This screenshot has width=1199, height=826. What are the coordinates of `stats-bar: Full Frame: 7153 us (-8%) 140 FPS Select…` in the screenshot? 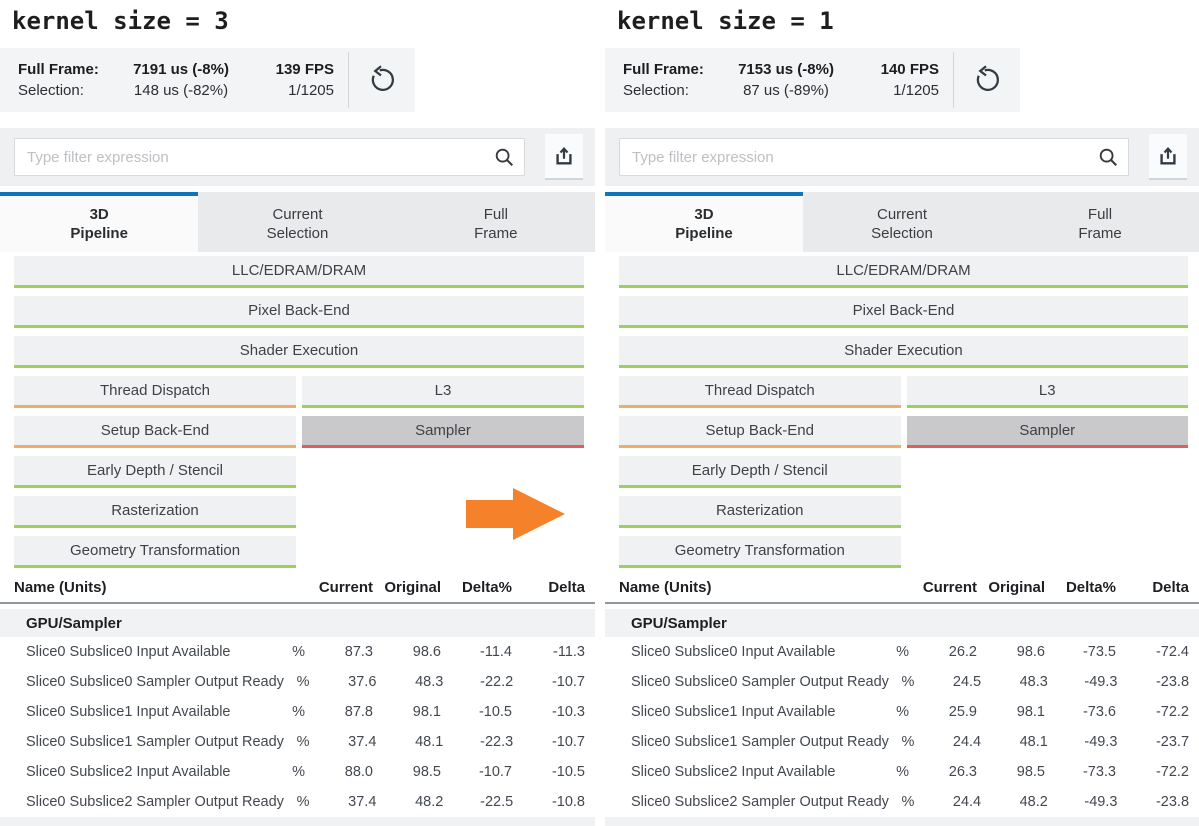 It's located at (812, 80).